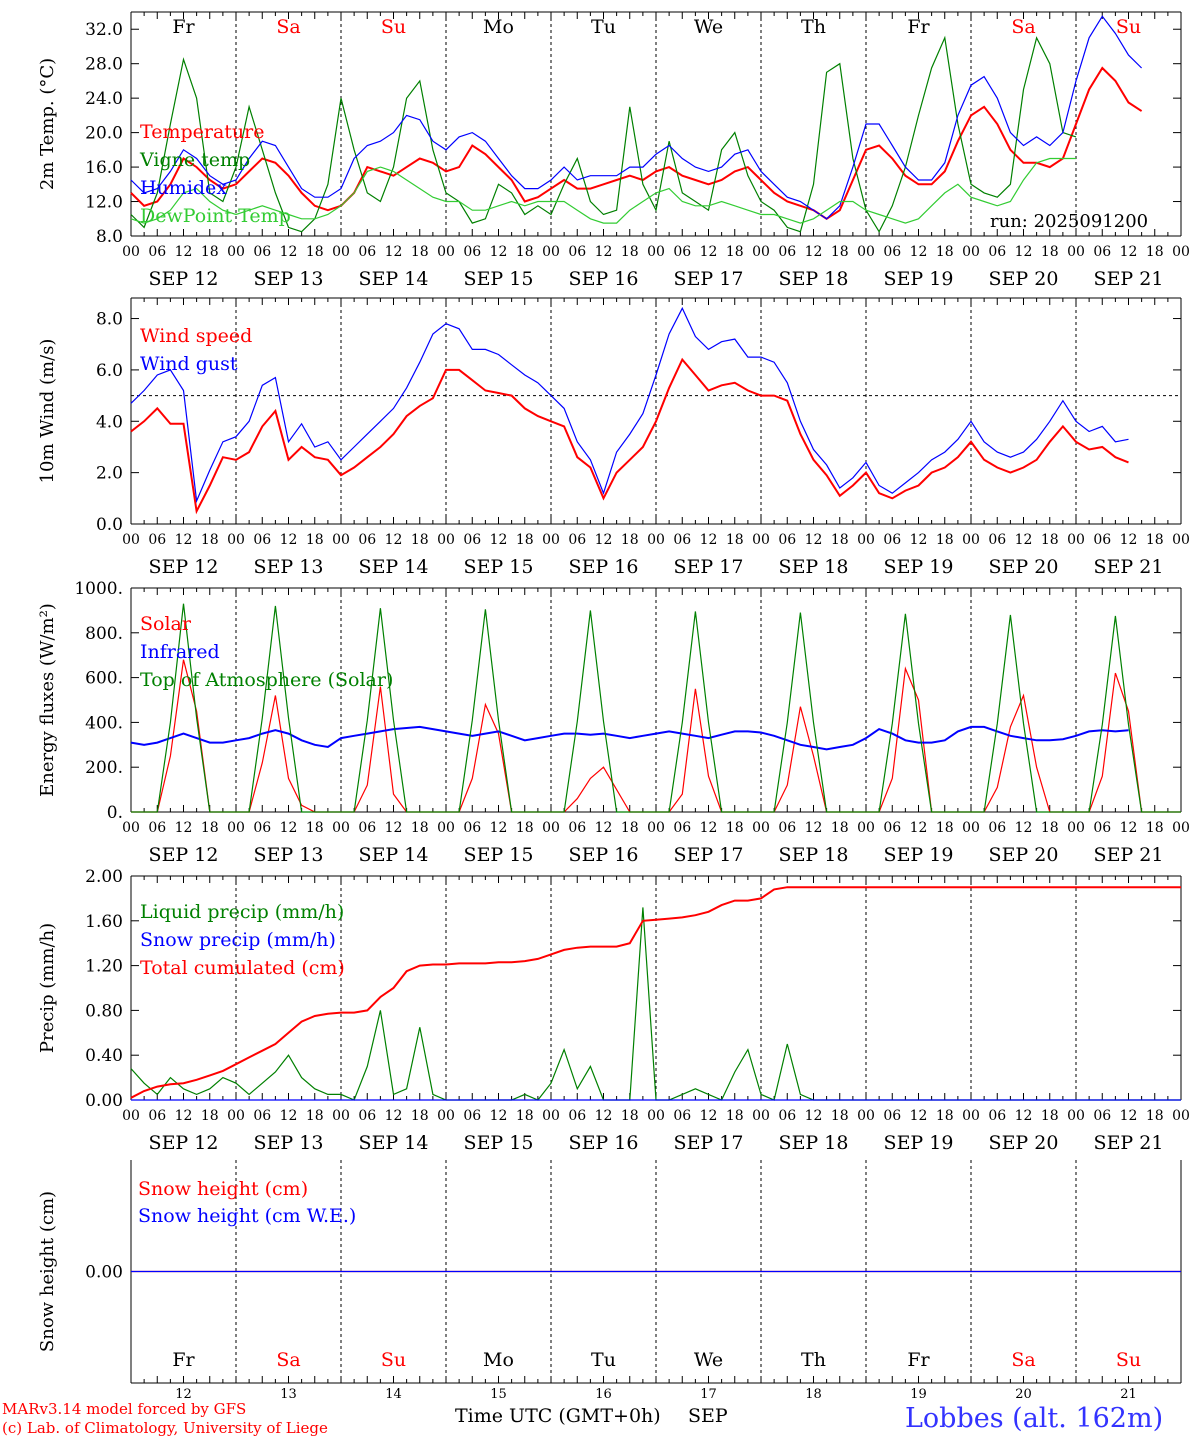 This screenshot has width=1194, height=1440. Describe the element at coordinates (1129, 279) in the screenshot. I see `date-label: SEP 21` at that location.